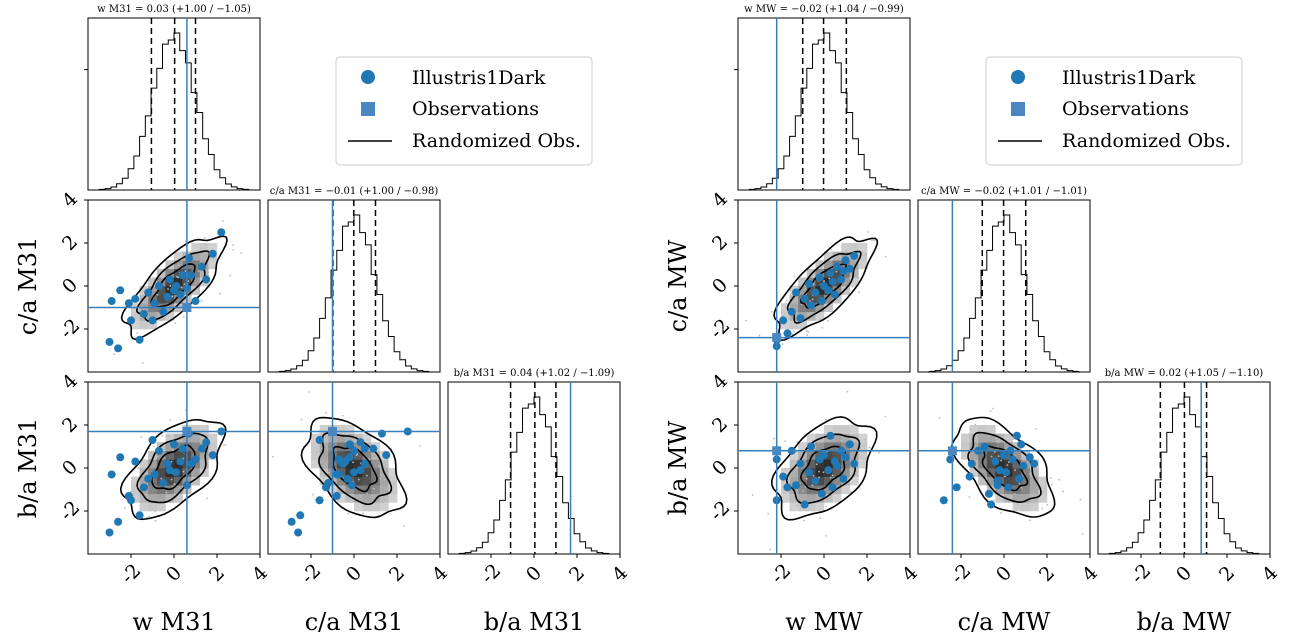 Image resolution: width=1290 pixels, height=640 pixels. What do you see at coordinates (1004, 279) in the screenshot?
I see `hist-ca-axes: c/a MW = −0.02 (+1.01 / −1.01)` at bounding box center [1004, 279].